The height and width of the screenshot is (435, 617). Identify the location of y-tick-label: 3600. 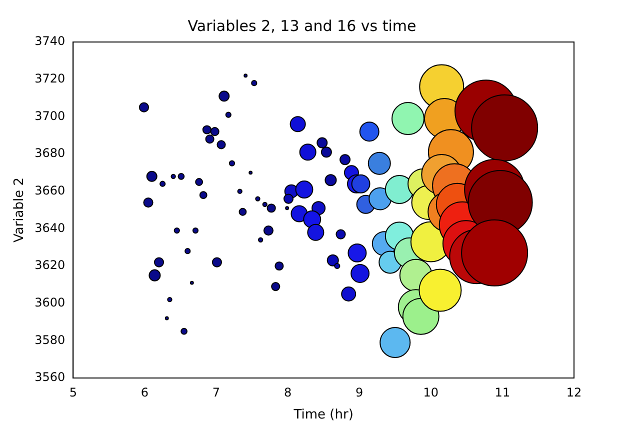
(50, 302).